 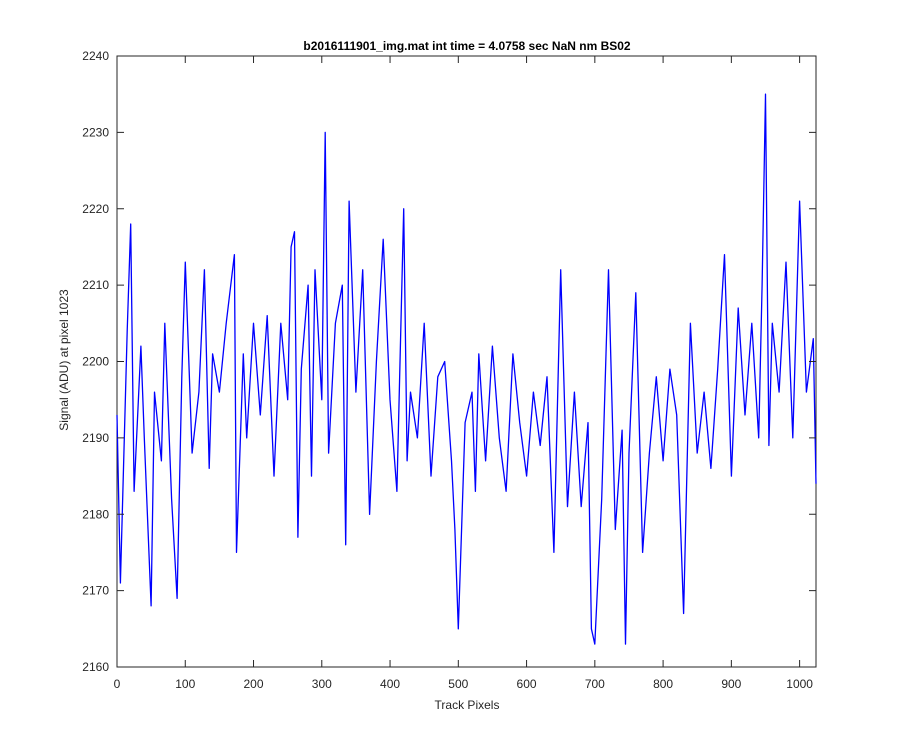 What do you see at coordinates (390, 684) in the screenshot?
I see `x-tick-label: 400` at bounding box center [390, 684].